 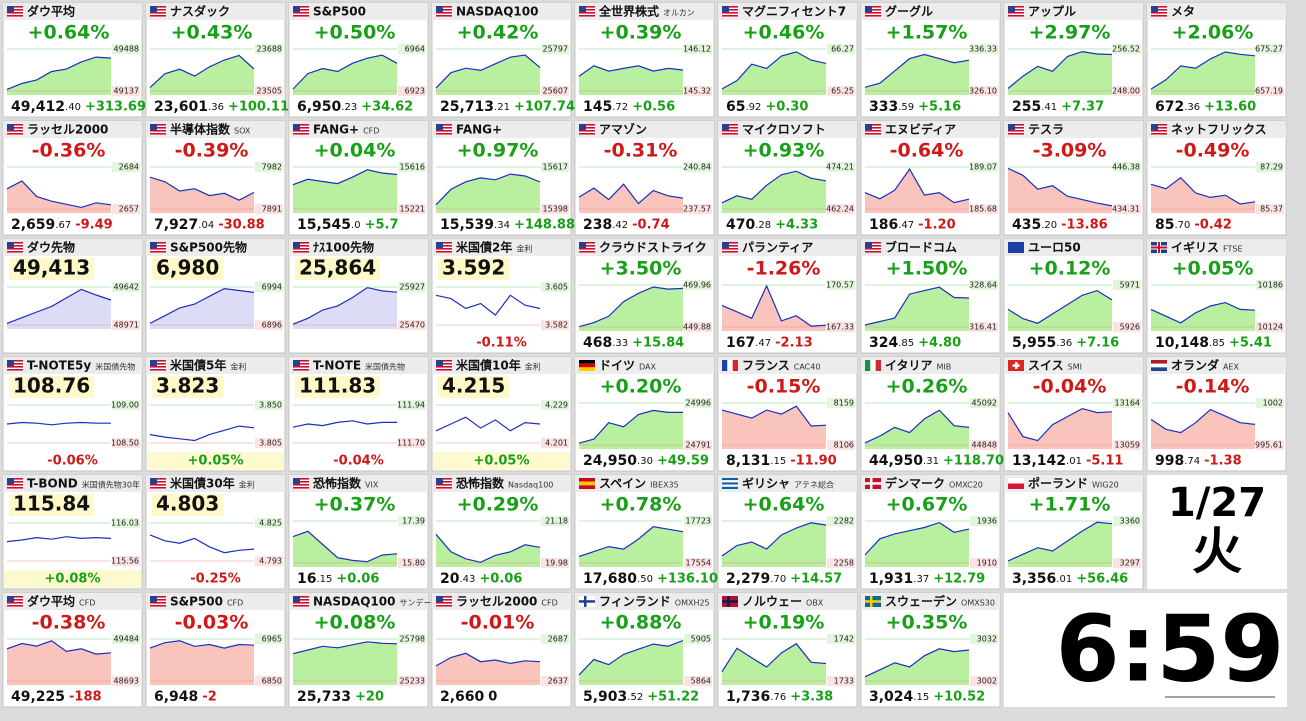 I want to click on quote-tile: ﾅｽ100先物 25927 25470 25,864, so click(x=358, y=296).